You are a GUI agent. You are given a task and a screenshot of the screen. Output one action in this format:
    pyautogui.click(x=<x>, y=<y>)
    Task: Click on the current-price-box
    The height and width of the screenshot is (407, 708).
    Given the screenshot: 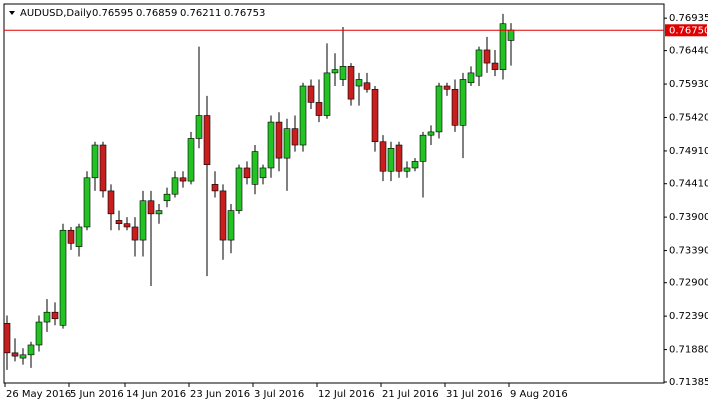 What is the action you would take?
    pyautogui.click(x=686, y=30)
    